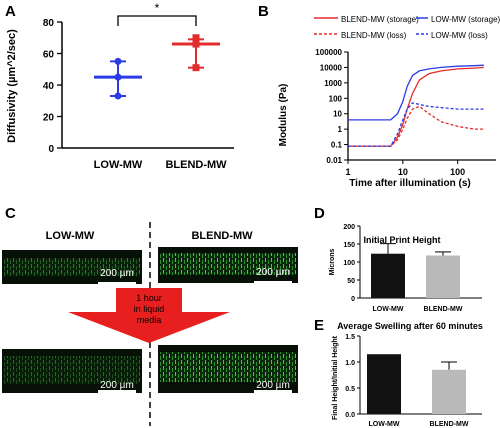 Image resolution: width=500 pixels, height=428 pixels. I want to click on arrow-text-line-1: 1 hour, so click(149, 298).